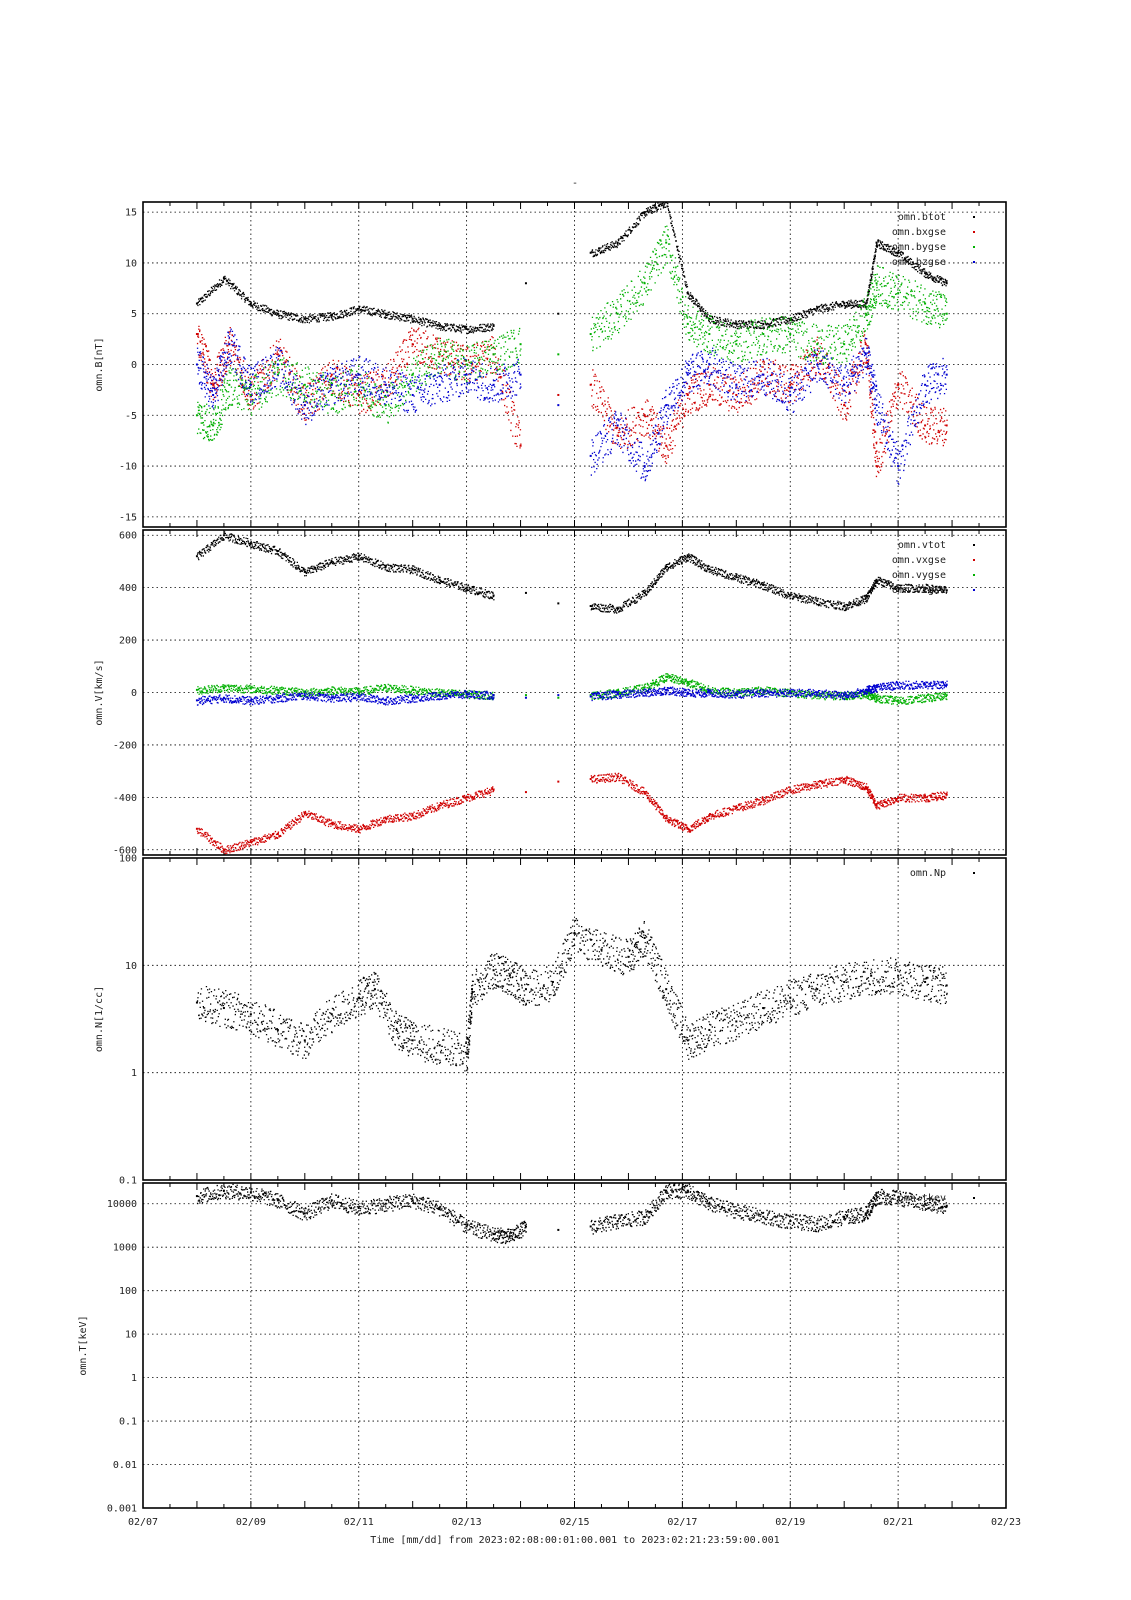 This screenshot has width=1131, height=1600. What do you see at coordinates (919, 247) in the screenshot?
I see `legend-entry: omn.bygse` at bounding box center [919, 247].